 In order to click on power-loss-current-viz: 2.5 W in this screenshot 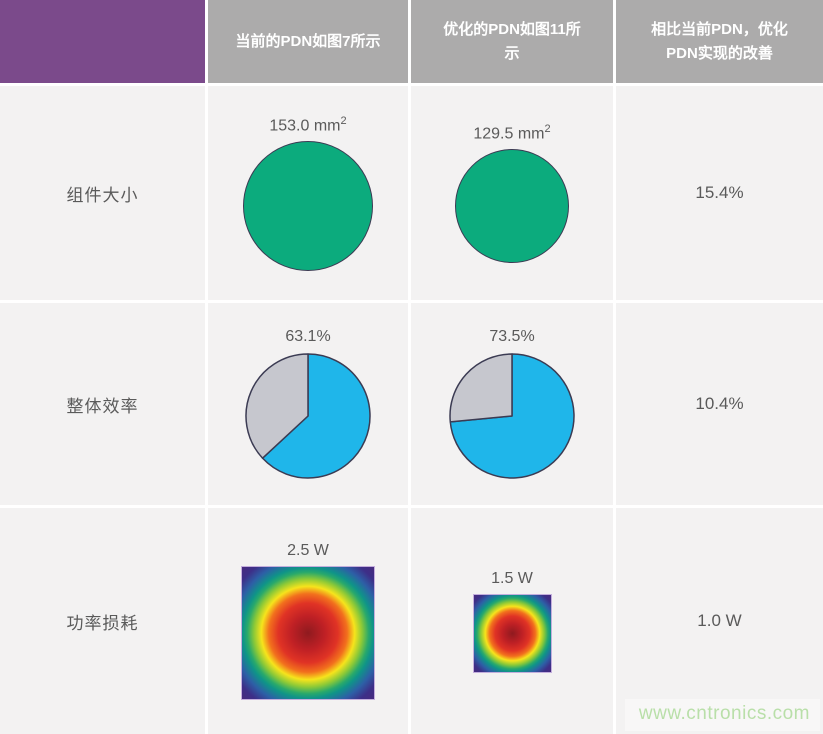, I will do `click(308, 621)`.